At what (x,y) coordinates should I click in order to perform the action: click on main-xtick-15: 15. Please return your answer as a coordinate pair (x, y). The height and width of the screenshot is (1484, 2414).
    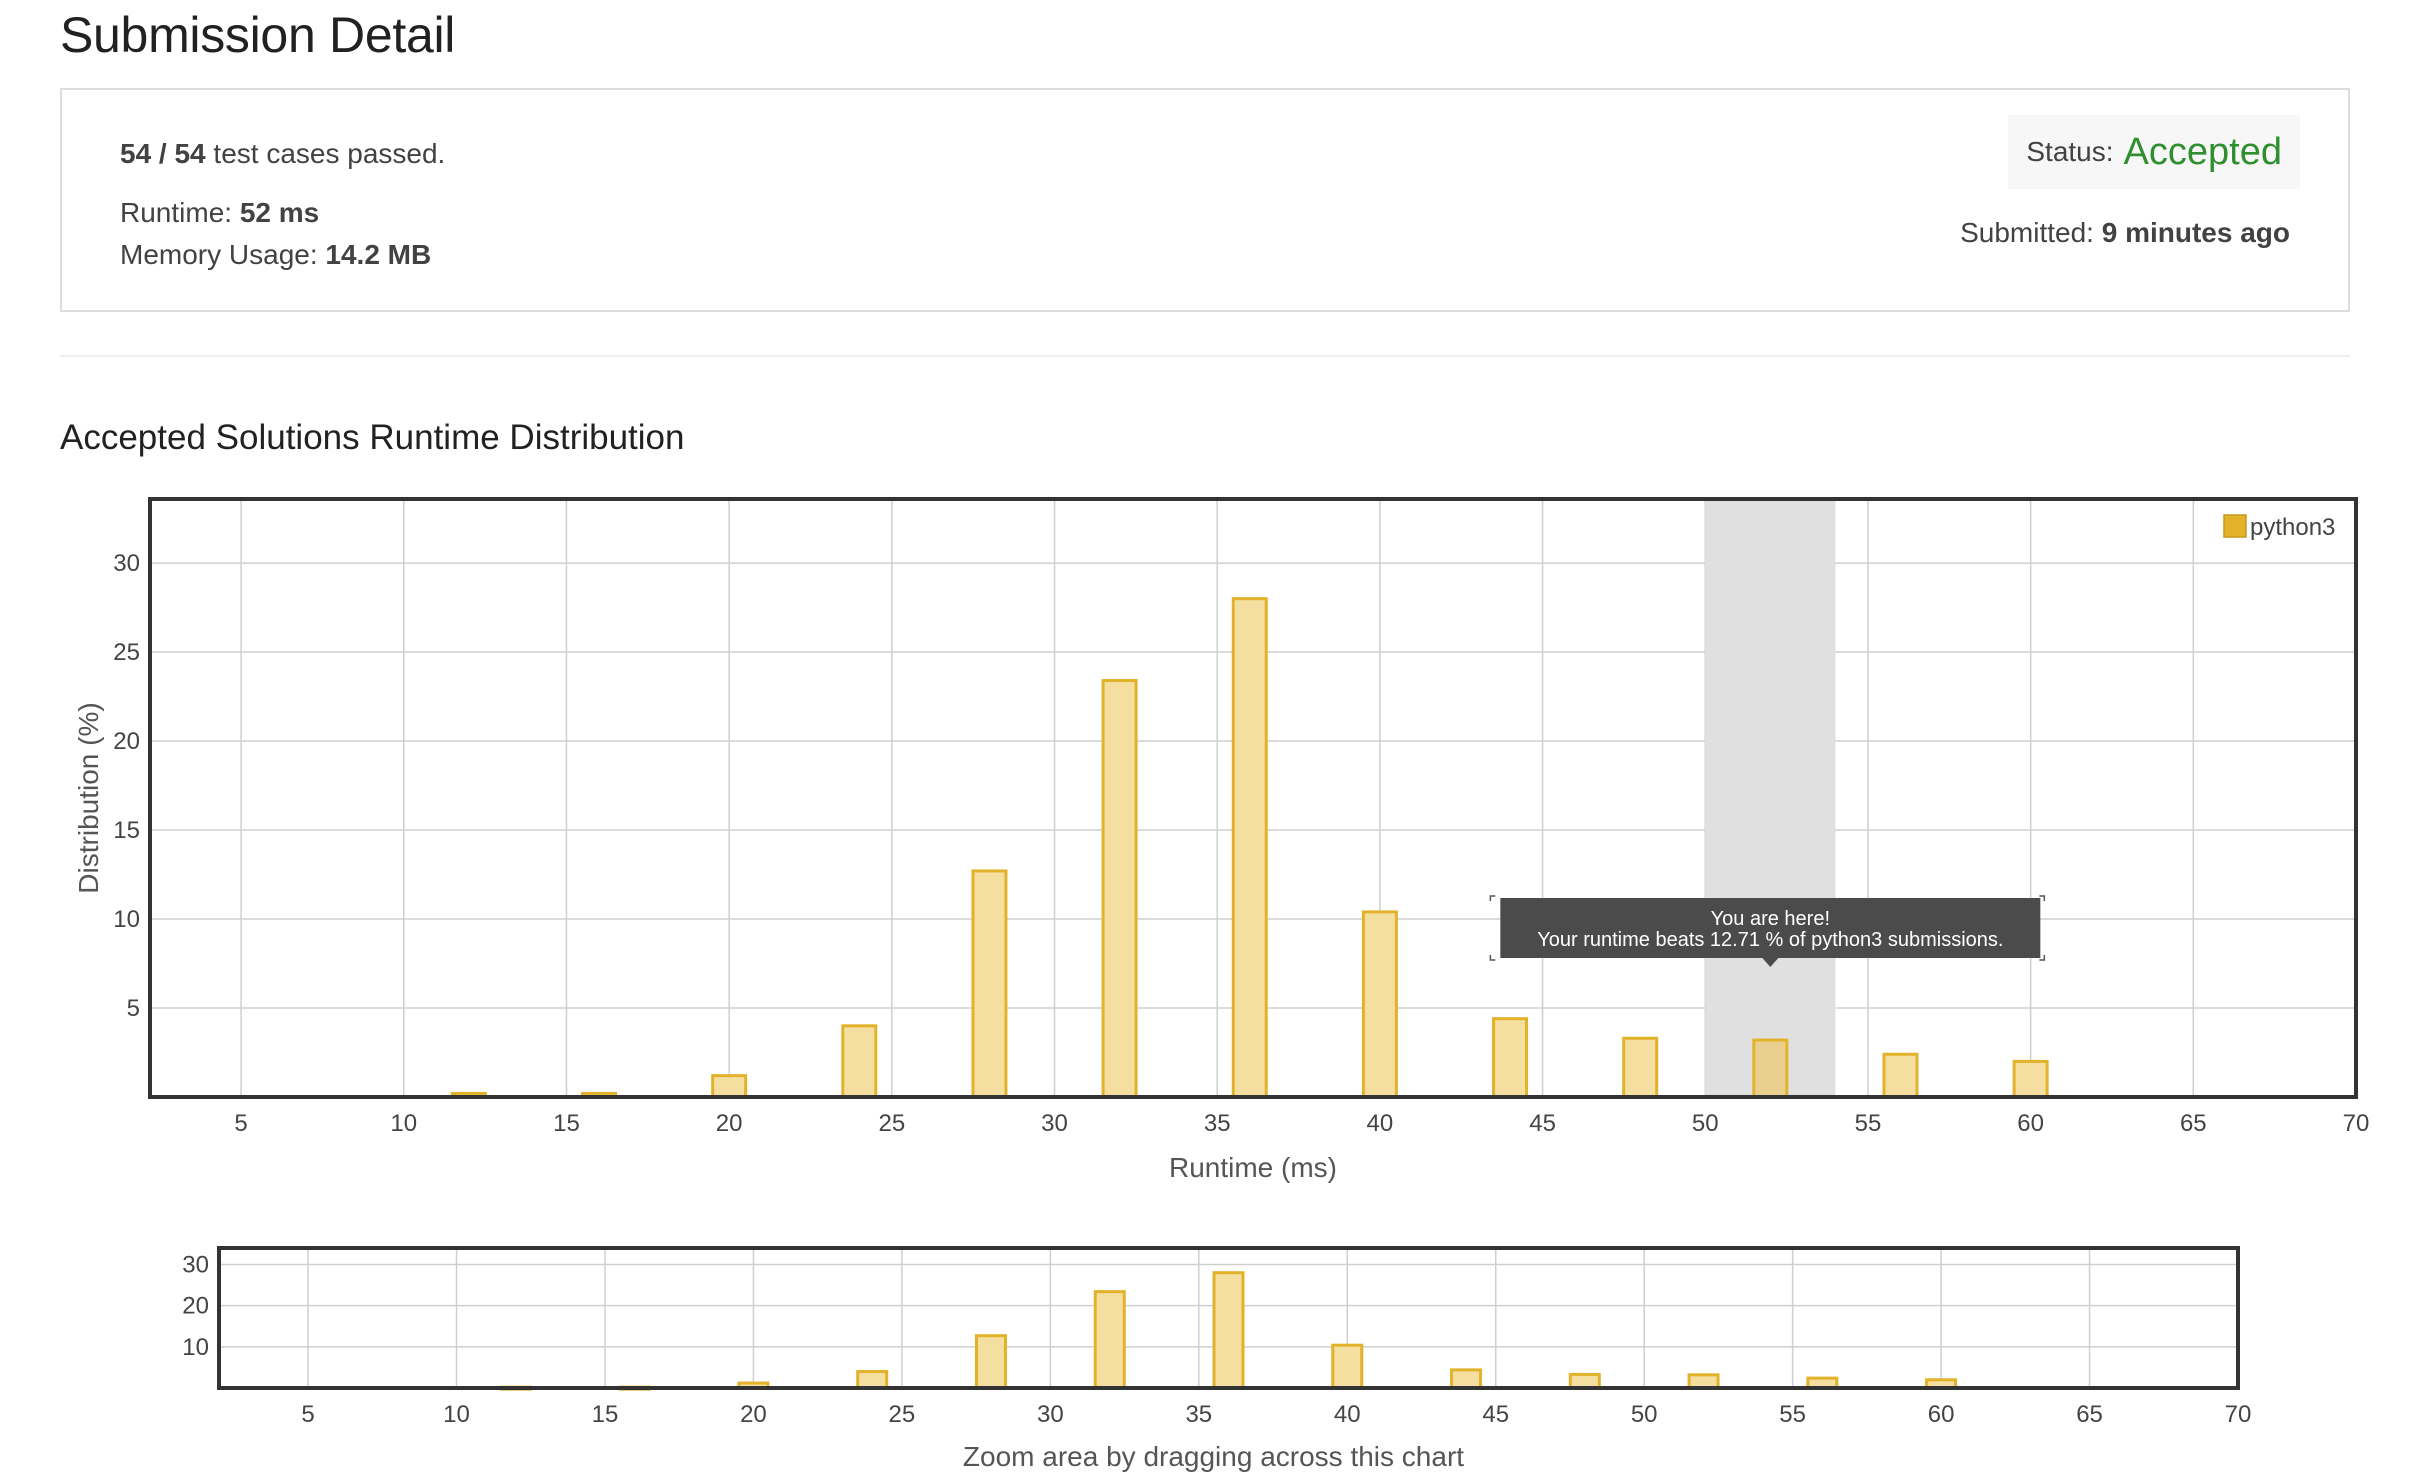
    Looking at the image, I should click on (566, 1123).